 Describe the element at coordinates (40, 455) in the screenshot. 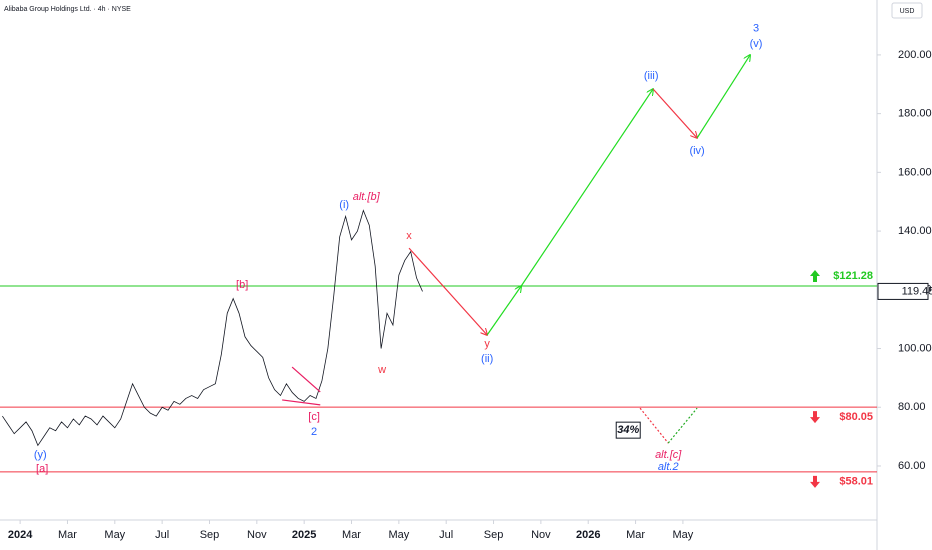

I see `wave-label: (y)` at that location.